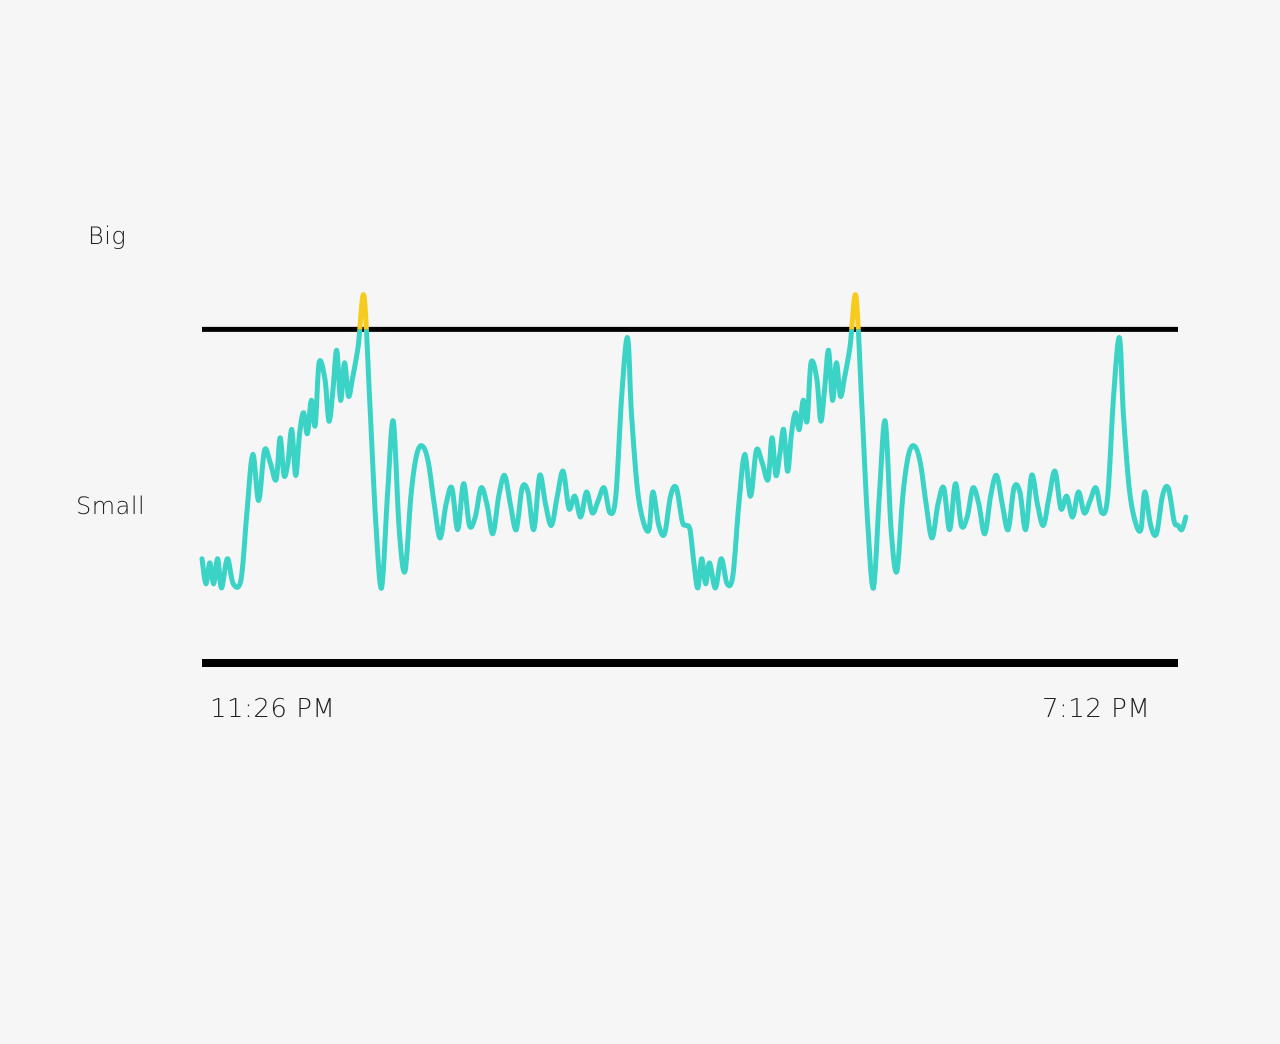 The image size is (1280, 1044). What do you see at coordinates (111, 506) in the screenshot?
I see `y-label-small: Small` at bounding box center [111, 506].